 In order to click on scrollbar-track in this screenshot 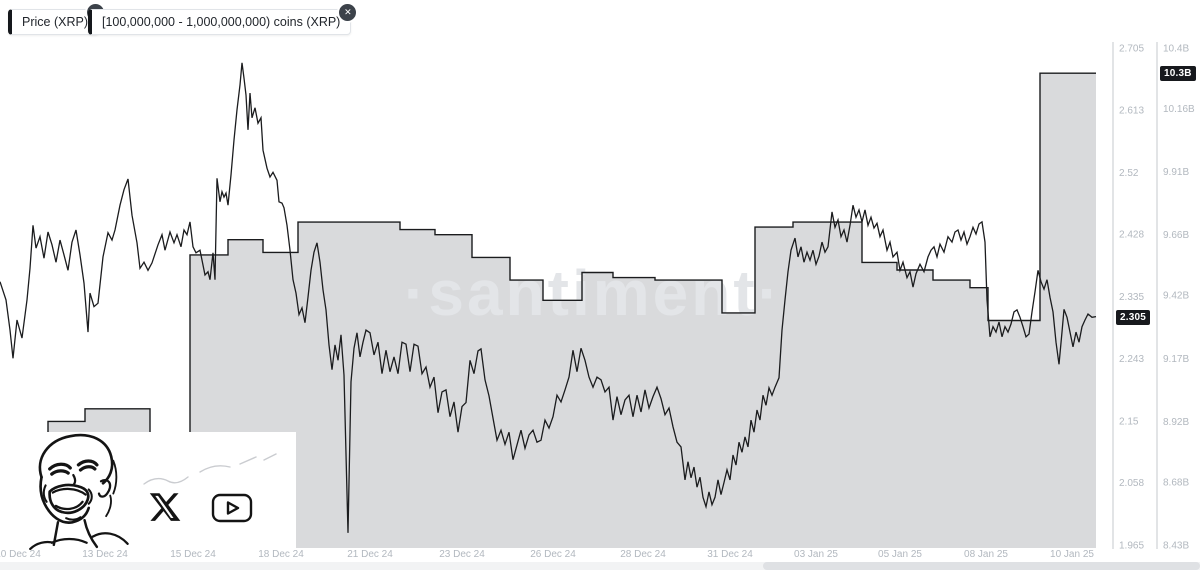, I will do `click(600, 566)`.